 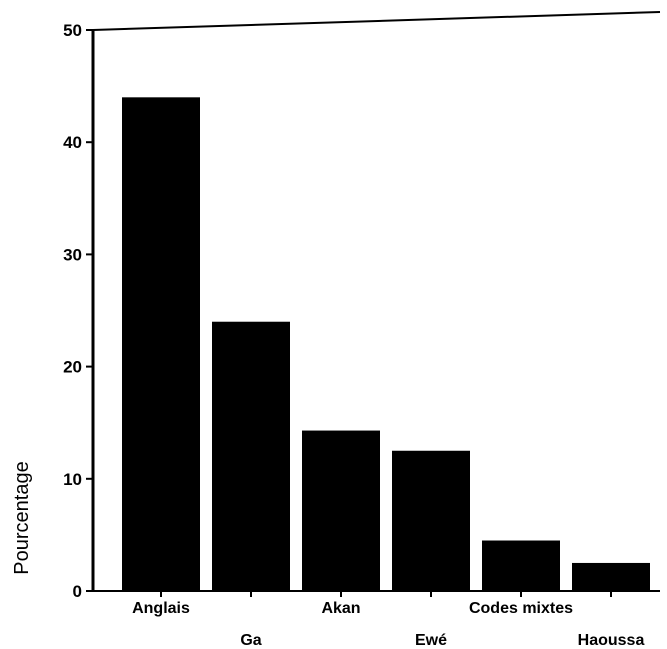 I want to click on y-tick-label: 10, so click(x=72, y=479).